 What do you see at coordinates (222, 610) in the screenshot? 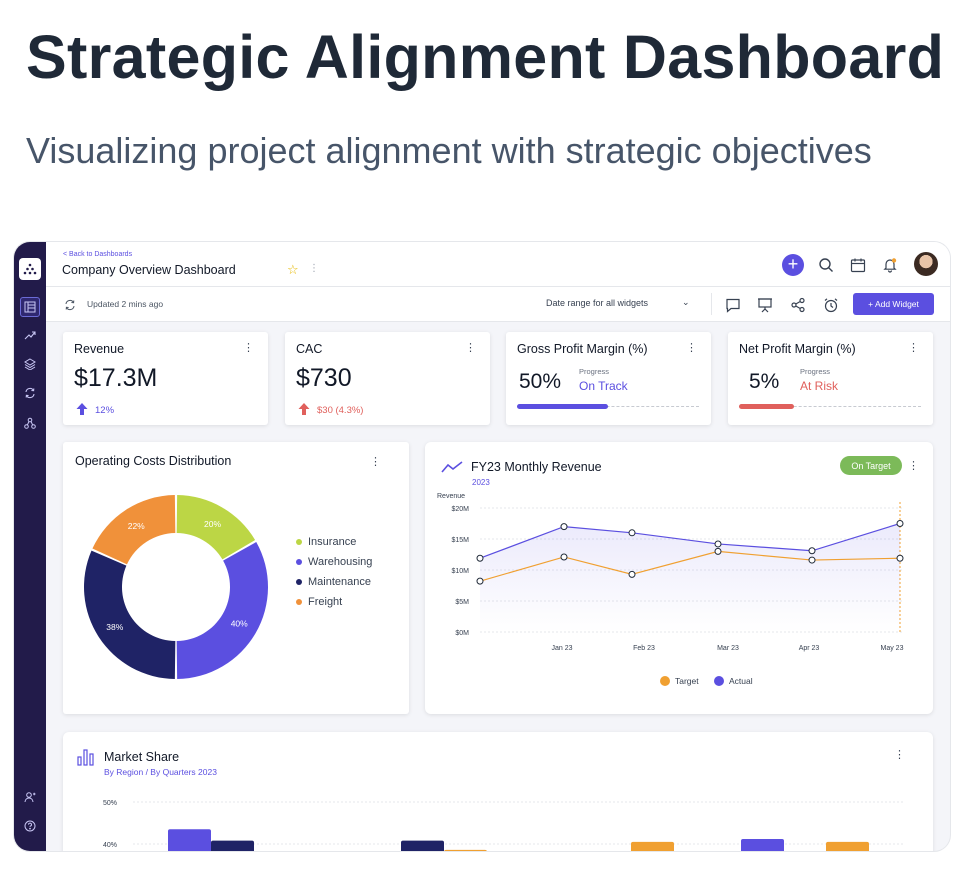
I see `donut-slice-warehousing` at bounding box center [222, 610].